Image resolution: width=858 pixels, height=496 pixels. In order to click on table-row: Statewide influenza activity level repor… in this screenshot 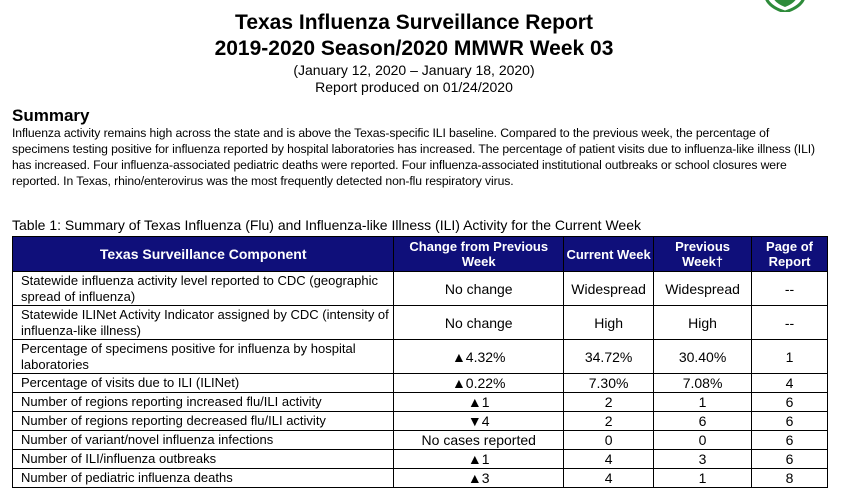, I will do `click(419, 288)`.